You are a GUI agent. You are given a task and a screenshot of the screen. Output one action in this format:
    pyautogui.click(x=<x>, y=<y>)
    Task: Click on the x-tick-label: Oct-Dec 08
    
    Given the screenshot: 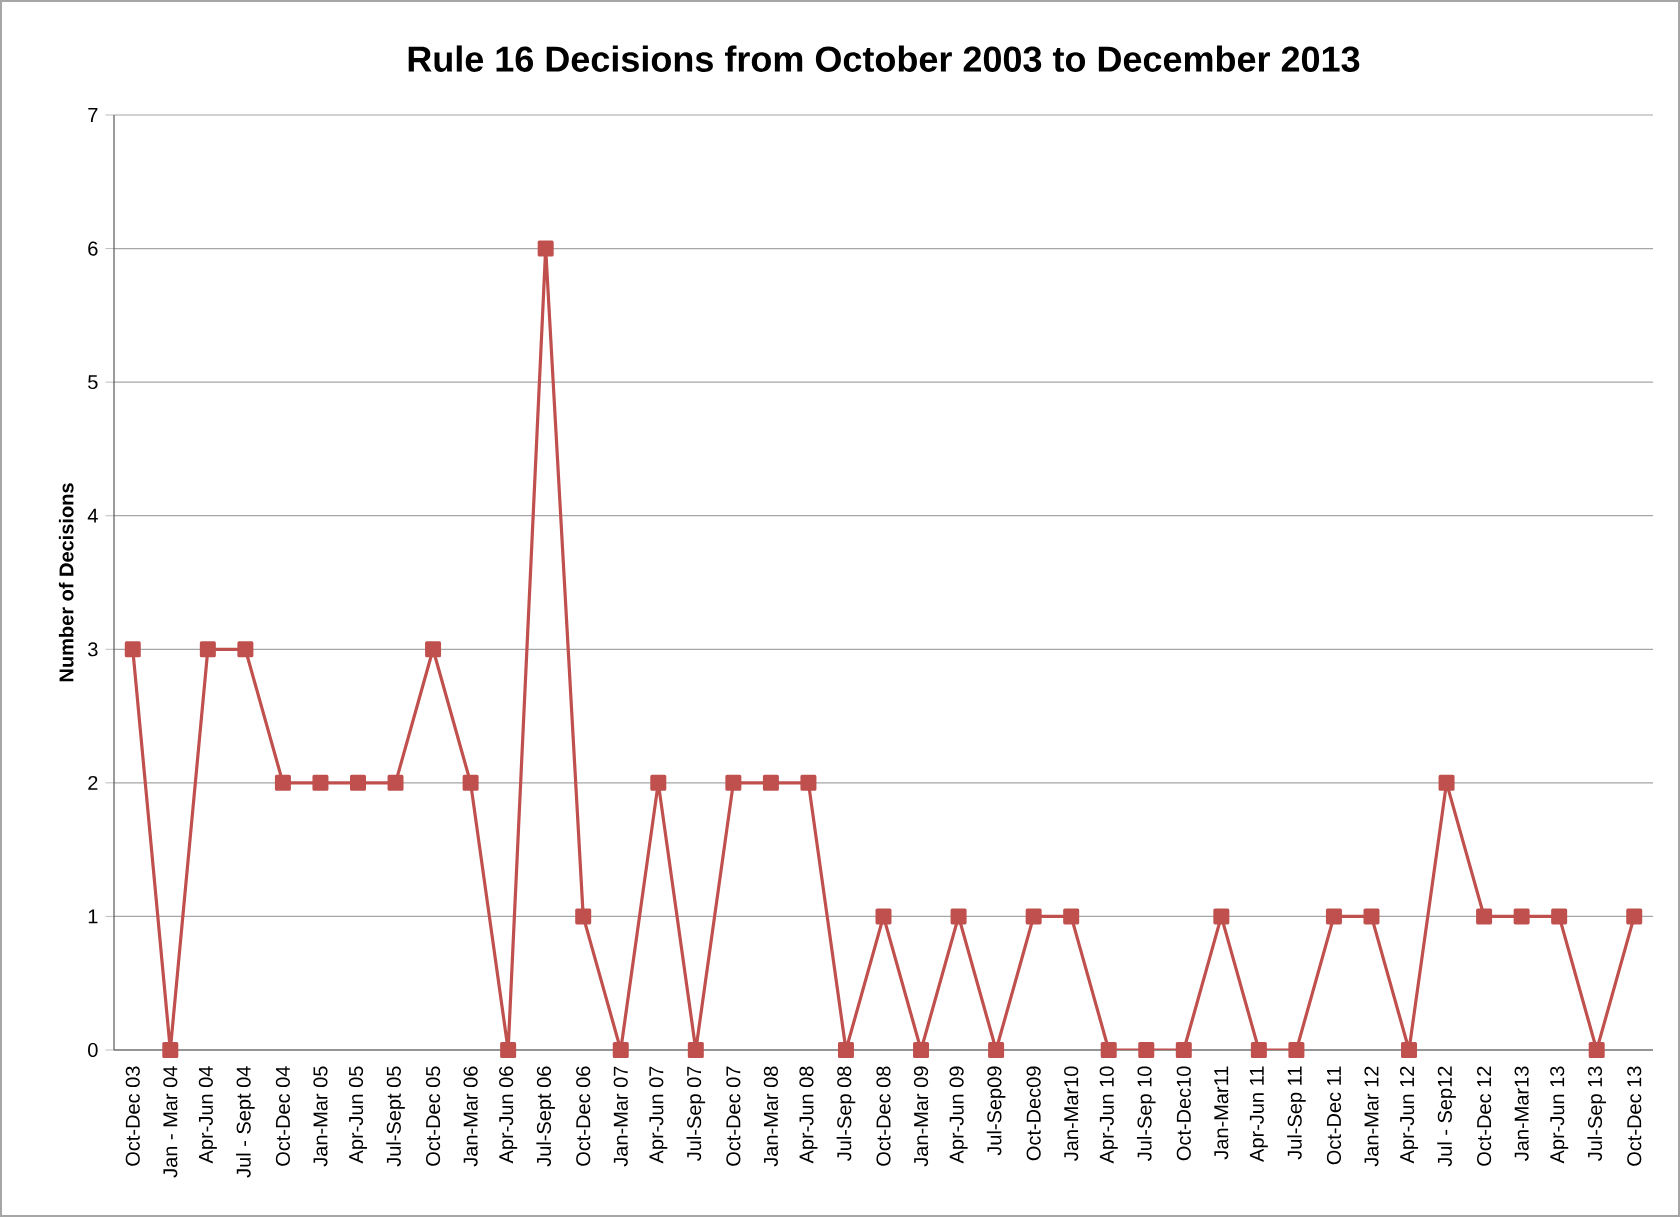 What is the action you would take?
    pyautogui.click(x=883, y=1116)
    